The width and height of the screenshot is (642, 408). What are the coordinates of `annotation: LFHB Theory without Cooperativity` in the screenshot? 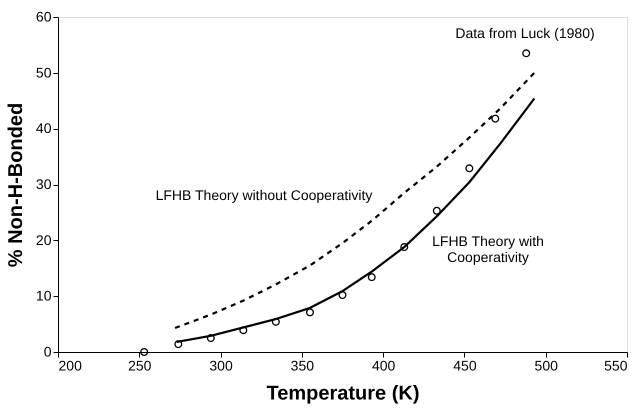 It's located at (264, 195).